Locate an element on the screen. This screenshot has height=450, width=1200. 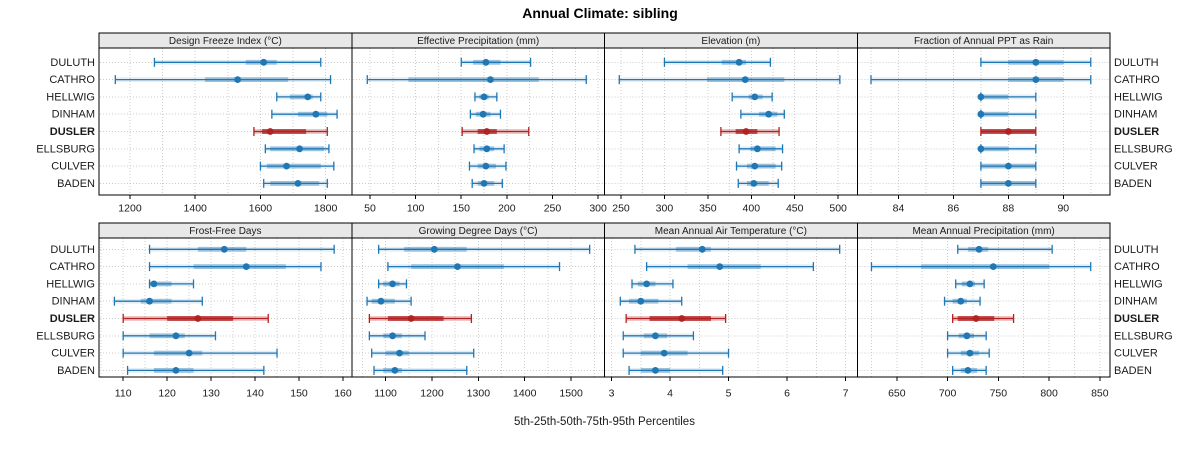
panel-elevation-m: Elevation (m) 250 300 350 400 450 500 is located at coordinates (731, 123).